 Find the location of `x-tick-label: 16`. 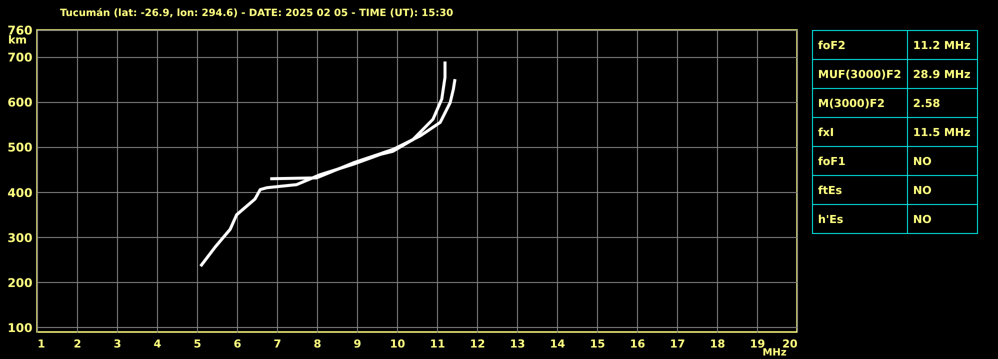

x-tick-label: 16 is located at coordinates (638, 344).